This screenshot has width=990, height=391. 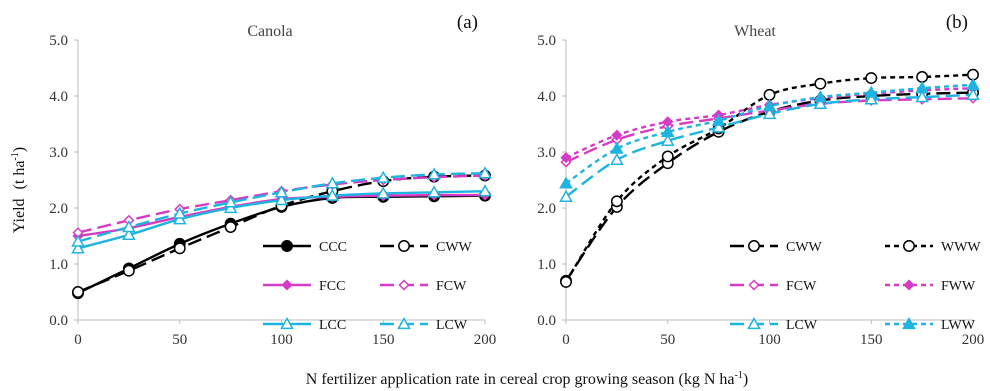 What do you see at coordinates (332, 325) in the screenshot?
I see `legend-label: LCC` at bounding box center [332, 325].